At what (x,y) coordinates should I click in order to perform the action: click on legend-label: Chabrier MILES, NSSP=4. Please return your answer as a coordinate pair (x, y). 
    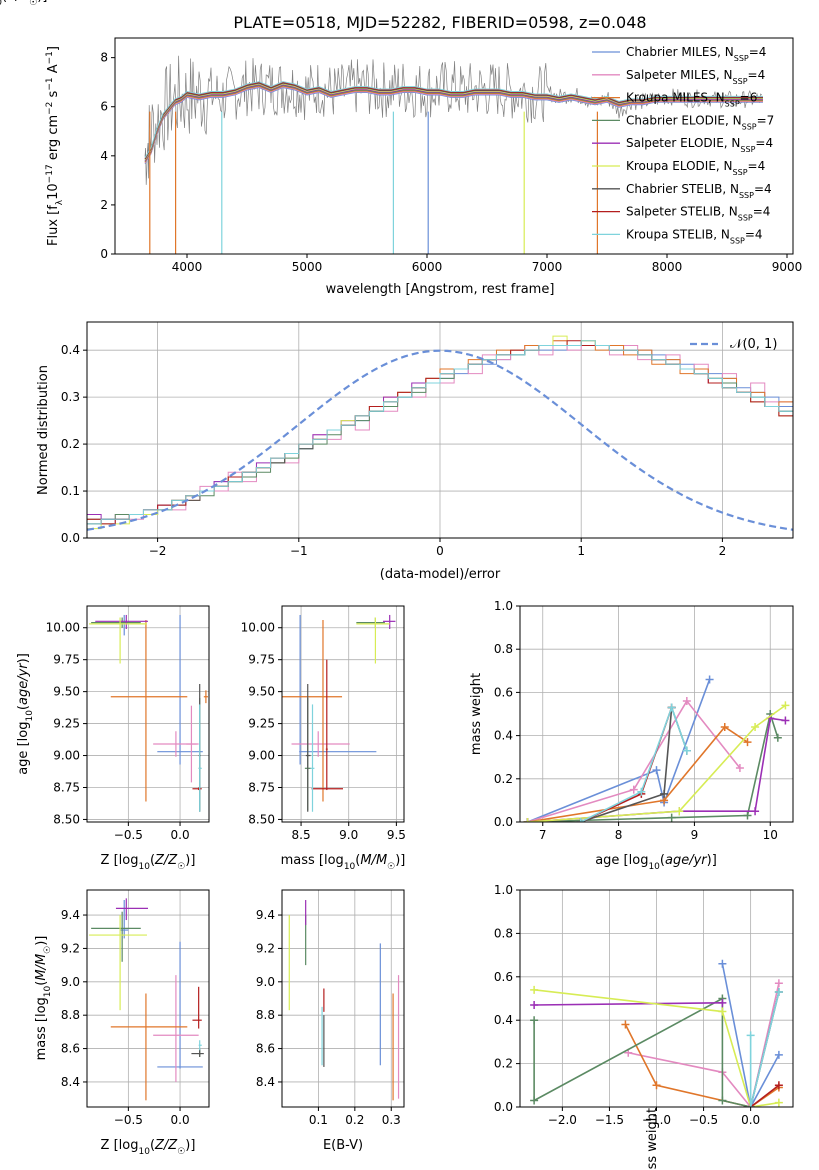
    Looking at the image, I should click on (696, 54).